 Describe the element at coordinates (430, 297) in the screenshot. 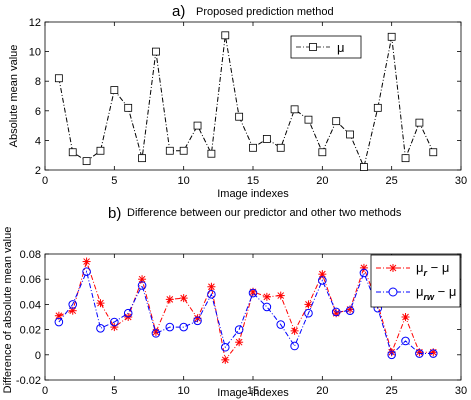

I see `panel-b-legend-blue-sub: rw` at that location.